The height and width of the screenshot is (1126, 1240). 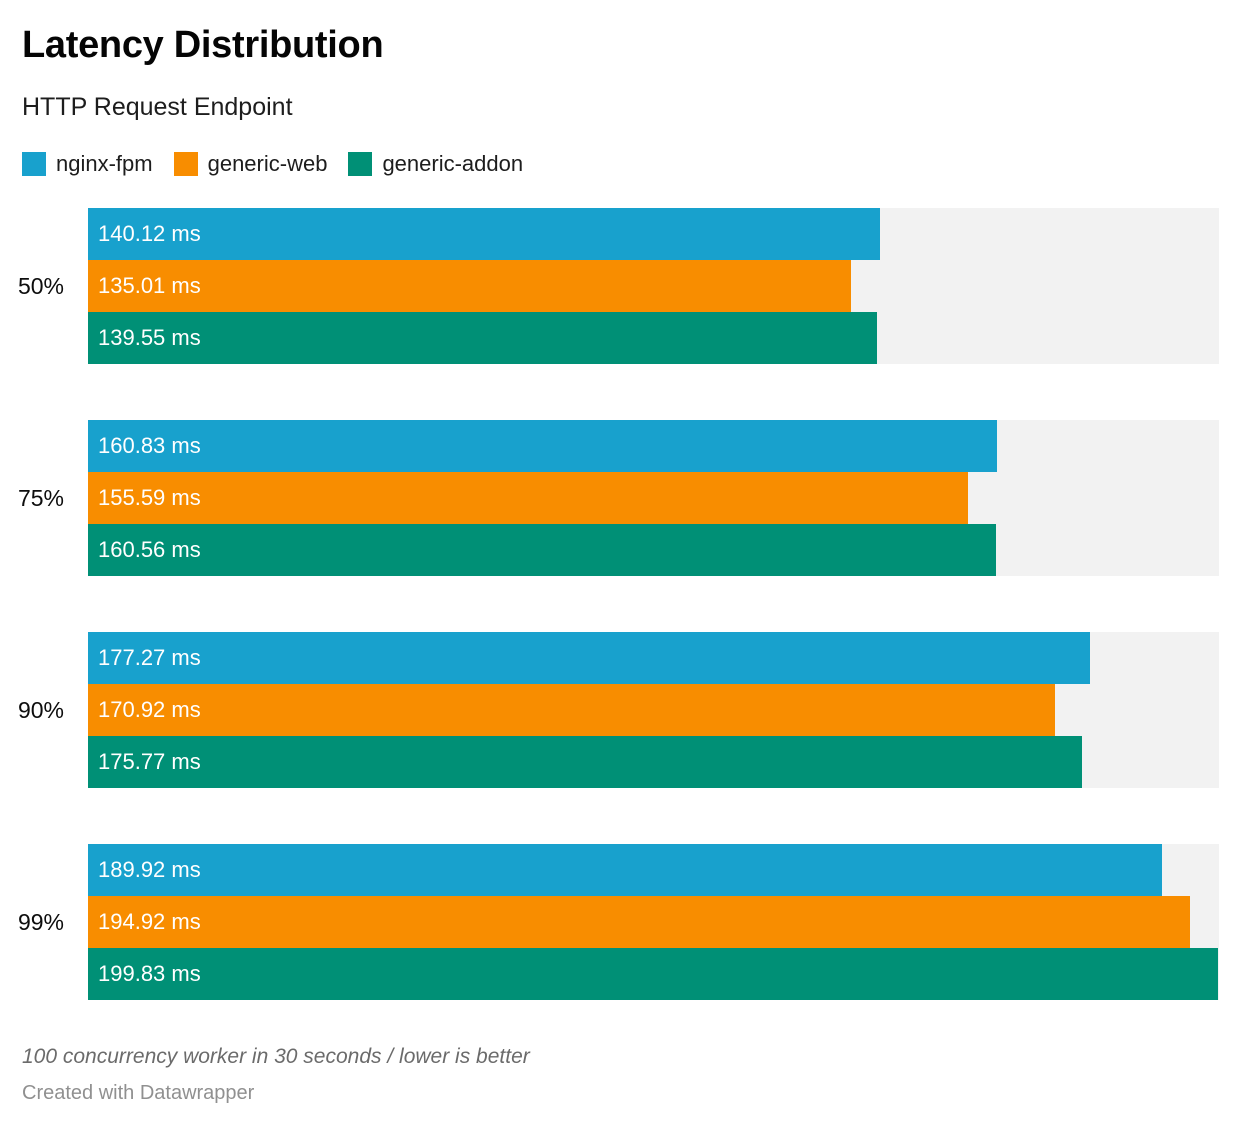 I want to click on bar-value-label: 194.92 ms, so click(x=149, y=921).